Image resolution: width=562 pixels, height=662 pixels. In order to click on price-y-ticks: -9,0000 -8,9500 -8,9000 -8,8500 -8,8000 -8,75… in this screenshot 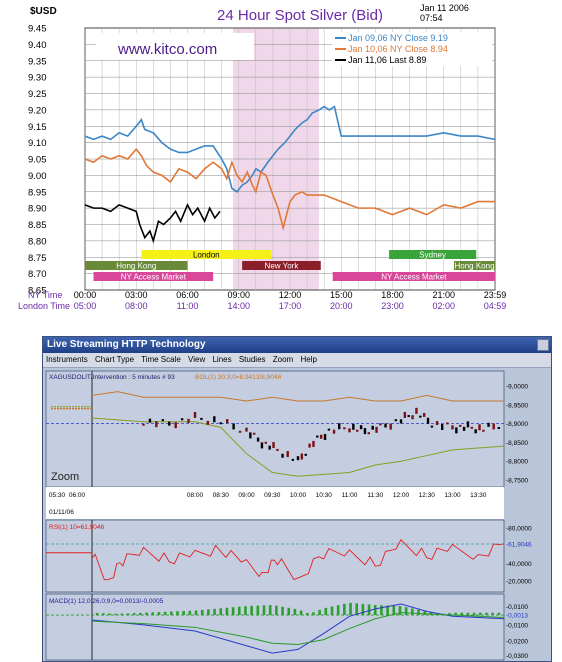, I will do `click(517, 434)`.